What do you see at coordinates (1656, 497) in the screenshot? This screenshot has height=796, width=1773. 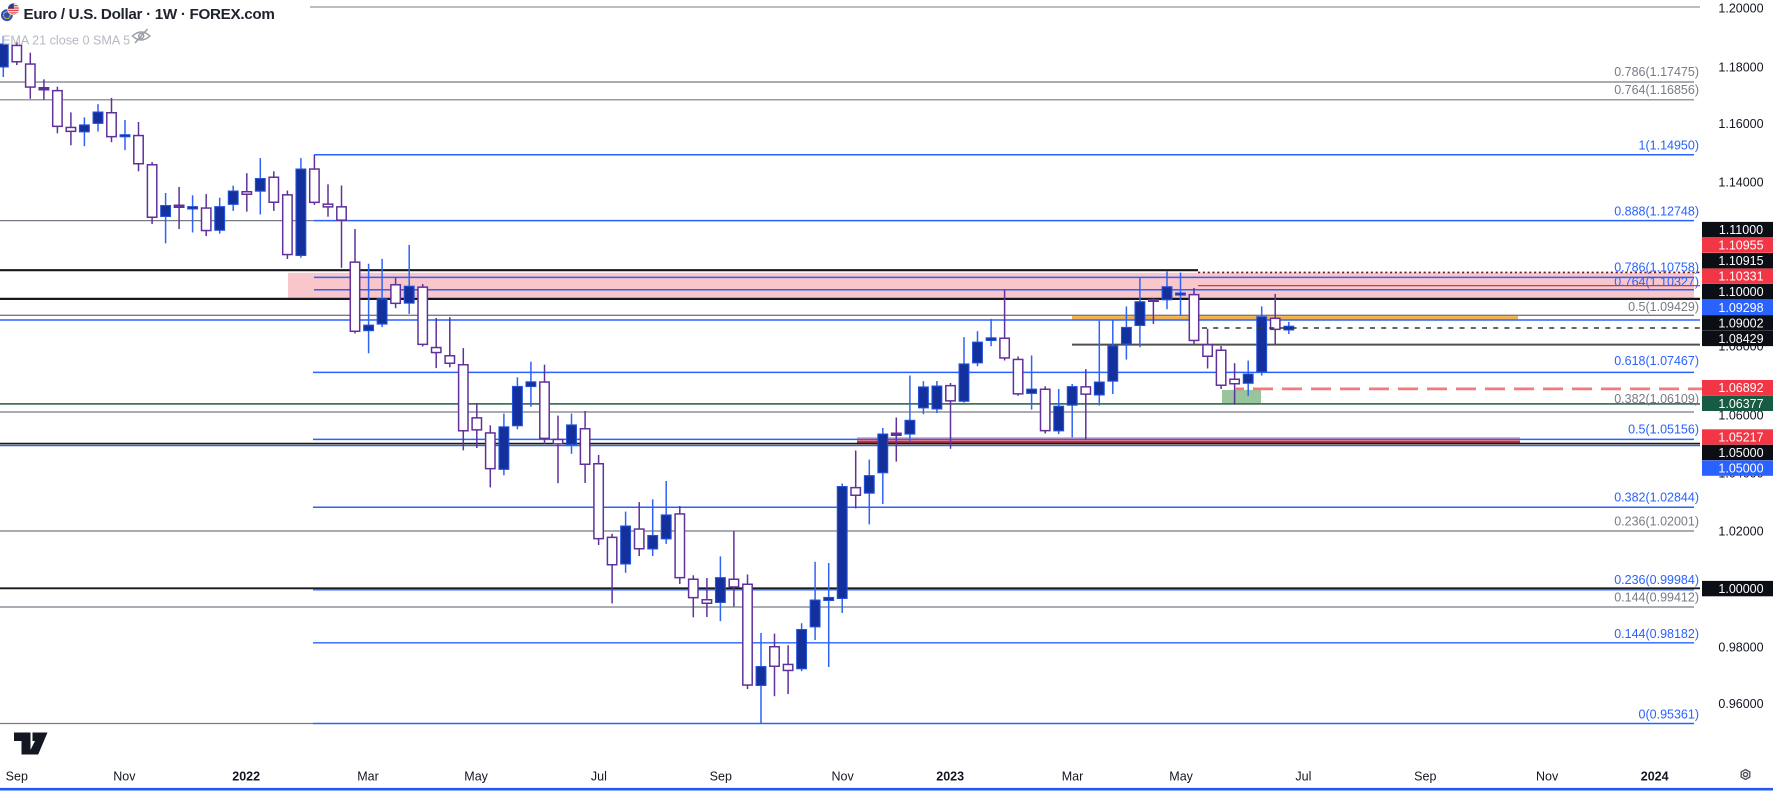 I see `svg-text: 0.382(1.02844)` at bounding box center [1656, 497].